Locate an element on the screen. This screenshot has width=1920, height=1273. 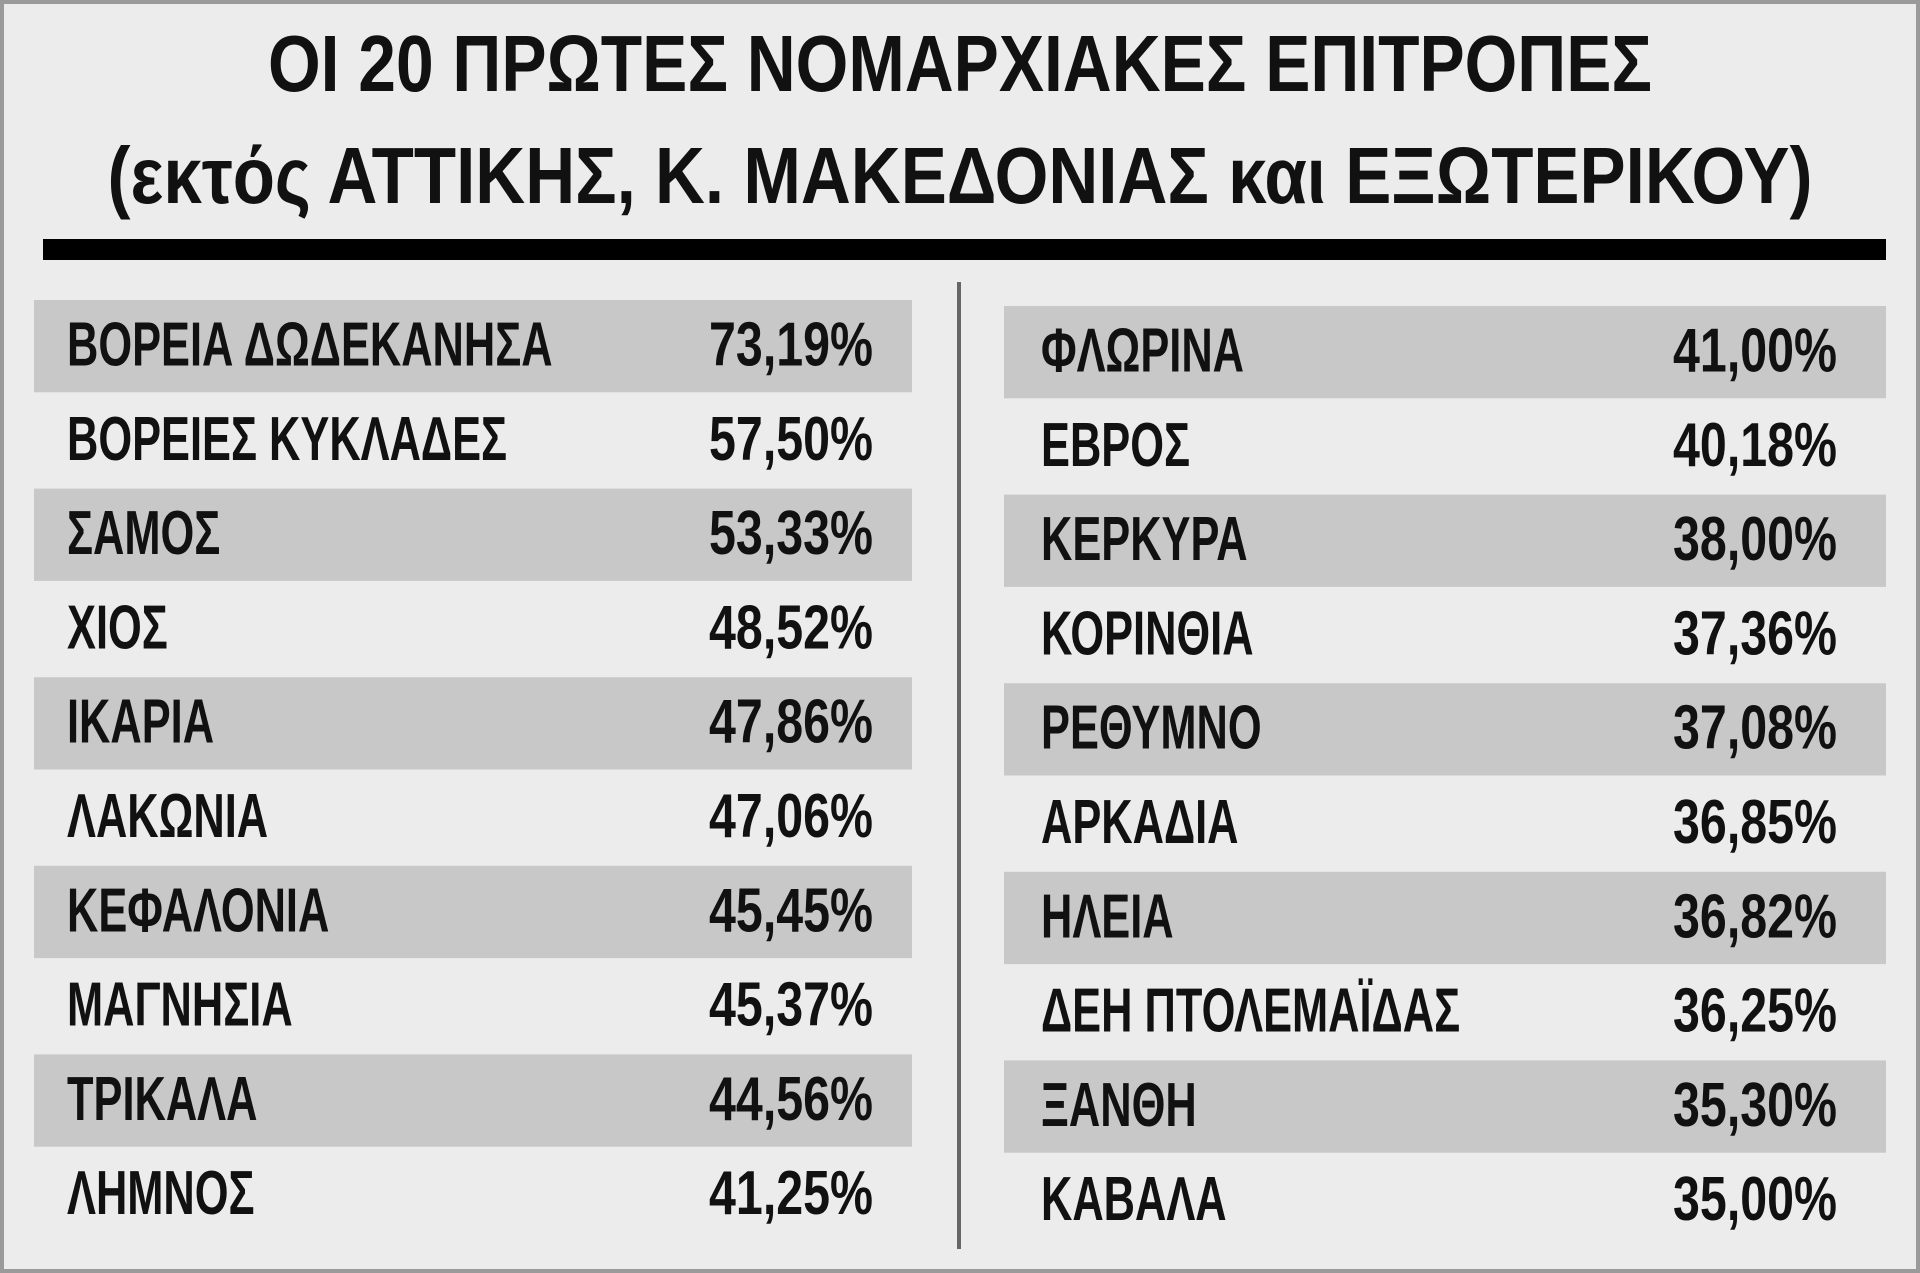
row-name: ΛΑΚΩΝΙΑ is located at coordinates (167, 817).